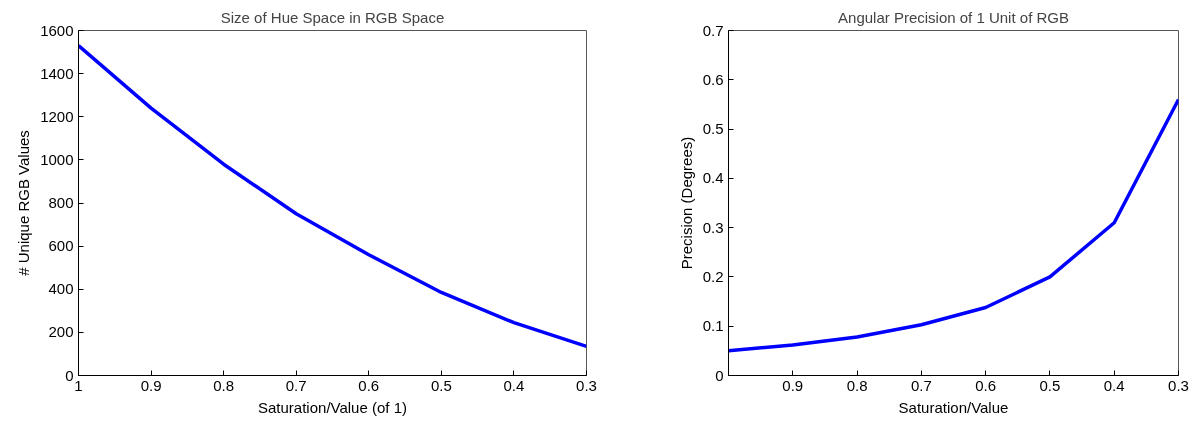 This screenshot has height=429, width=1192. Describe the element at coordinates (953, 407) in the screenshot. I see `x-axis-title: Saturation/Value` at that location.